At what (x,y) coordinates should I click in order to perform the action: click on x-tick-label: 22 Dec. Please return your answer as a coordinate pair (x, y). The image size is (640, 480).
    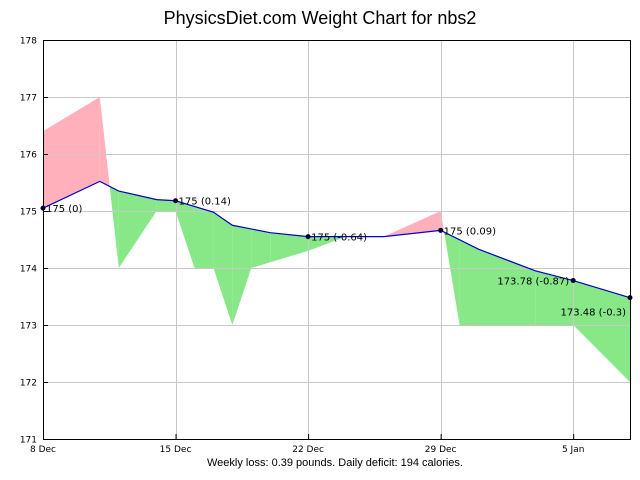
    Looking at the image, I should click on (308, 450).